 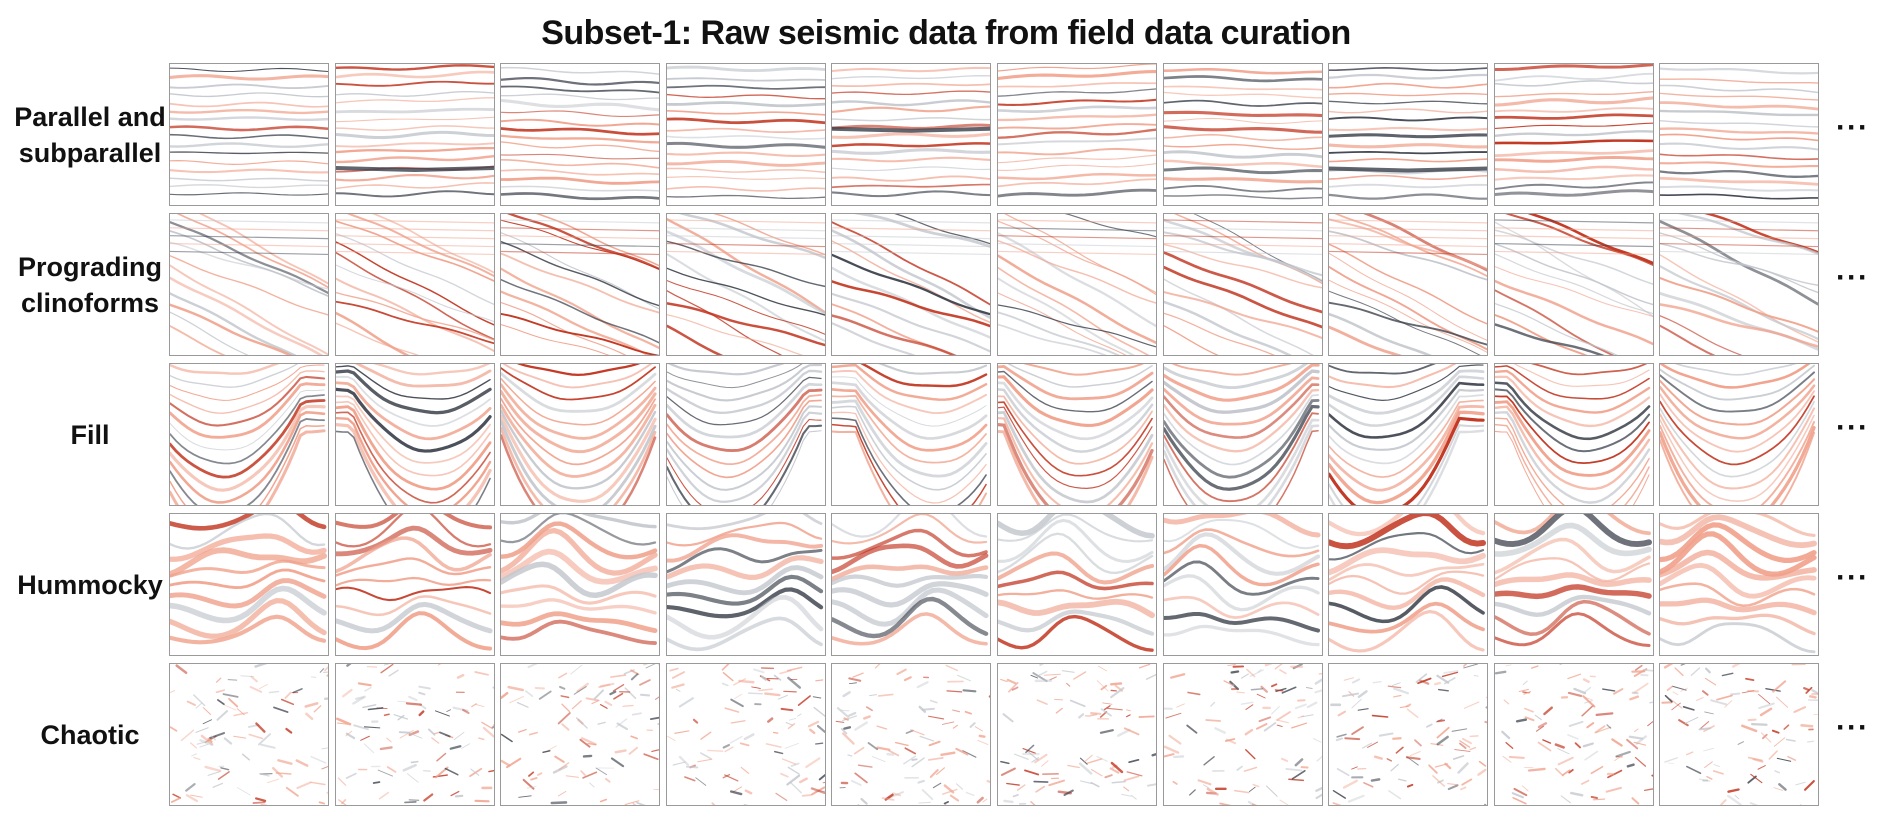 I want to click on row-label-line: Hummocky, so click(x=90, y=584).